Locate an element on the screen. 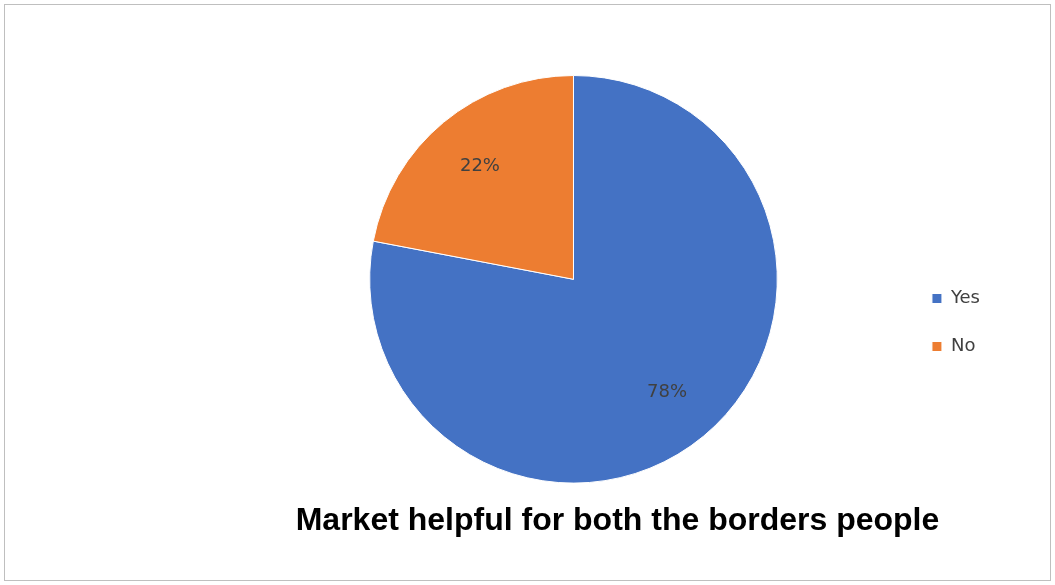 This screenshot has height=585, width=1055. data-label: 78% is located at coordinates (667, 391).